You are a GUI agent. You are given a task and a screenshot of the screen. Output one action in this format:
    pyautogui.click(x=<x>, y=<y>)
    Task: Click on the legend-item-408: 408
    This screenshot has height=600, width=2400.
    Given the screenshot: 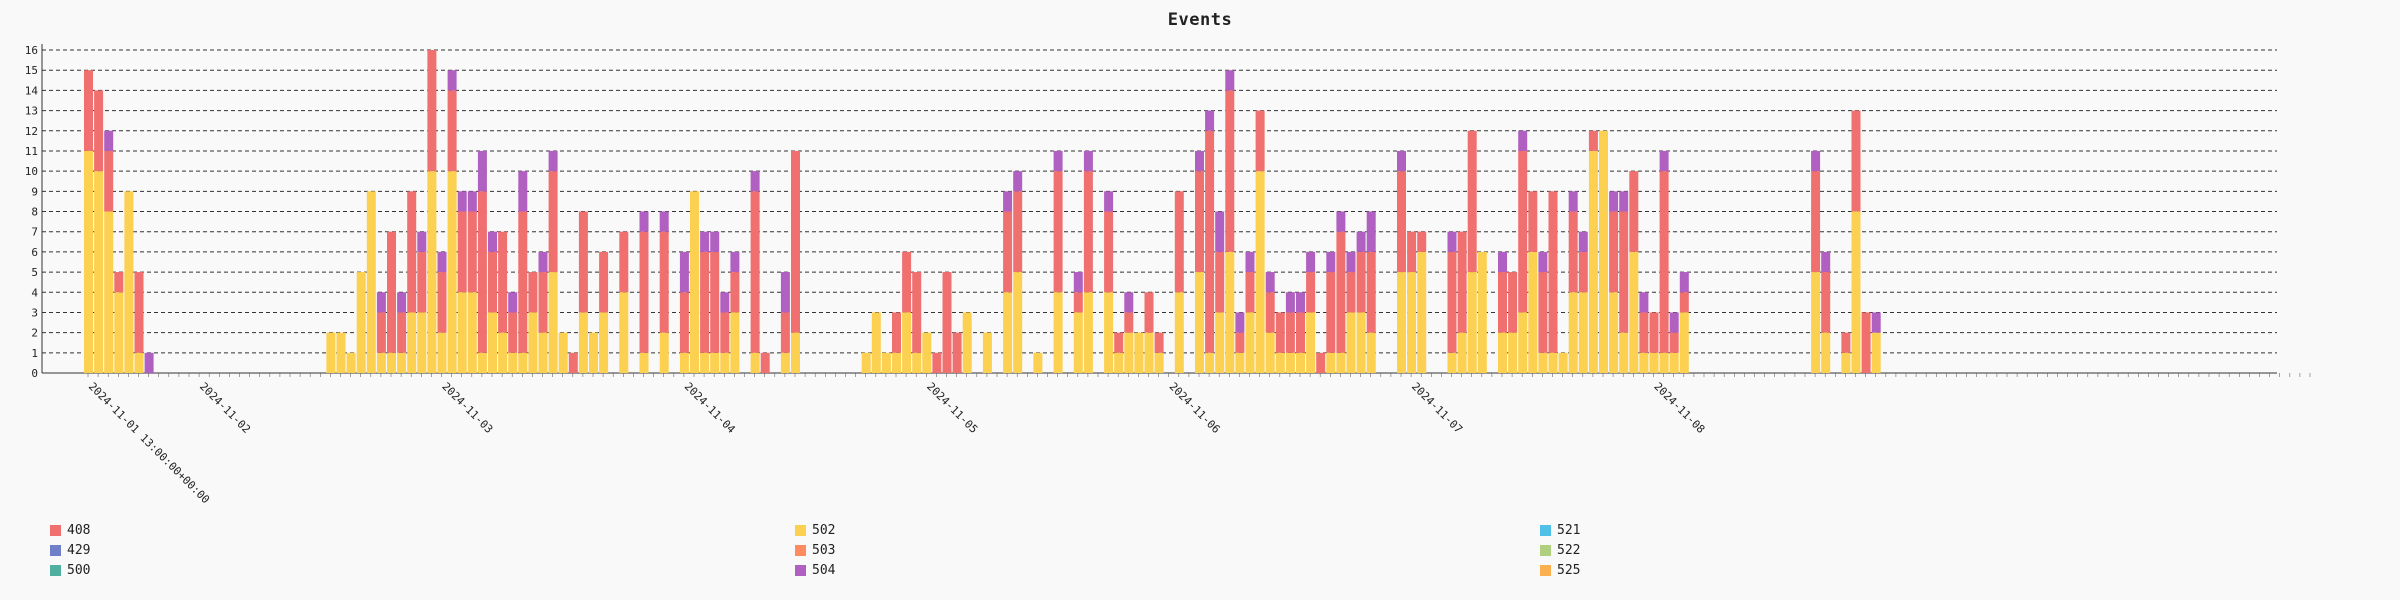 What is the action you would take?
    pyautogui.click(x=70, y=530)
    